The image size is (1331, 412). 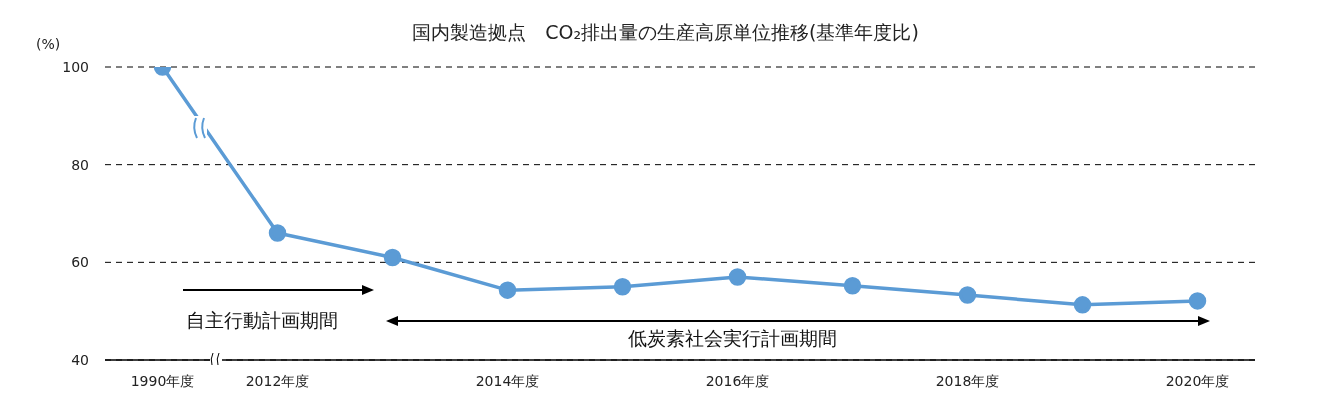 I want to click on annotation: 自主行動計画期間, so click(x=262, y=320).